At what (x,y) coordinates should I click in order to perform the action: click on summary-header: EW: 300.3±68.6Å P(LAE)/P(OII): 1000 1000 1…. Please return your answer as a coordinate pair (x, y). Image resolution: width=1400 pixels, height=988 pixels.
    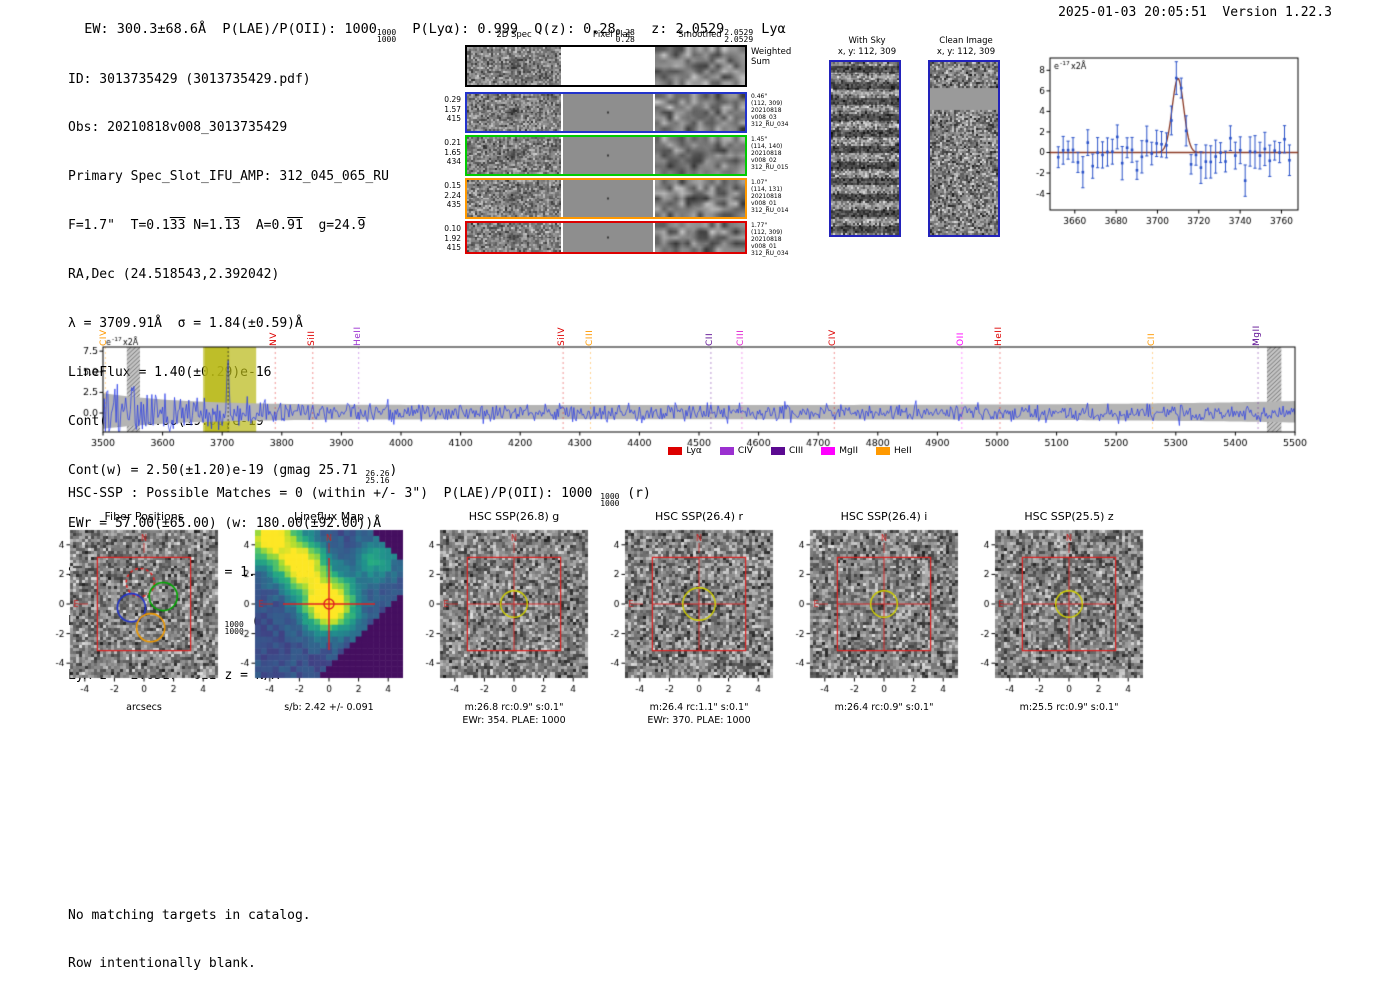
    Looking at the image, I should click on (427, 24).